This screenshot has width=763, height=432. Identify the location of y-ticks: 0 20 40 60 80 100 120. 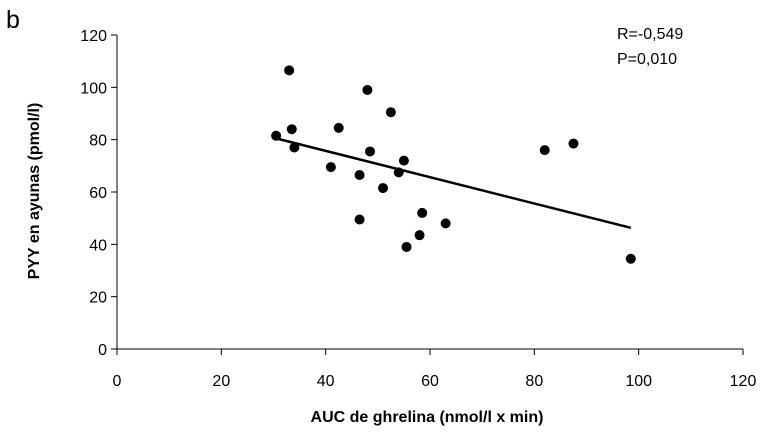
(98, 193).